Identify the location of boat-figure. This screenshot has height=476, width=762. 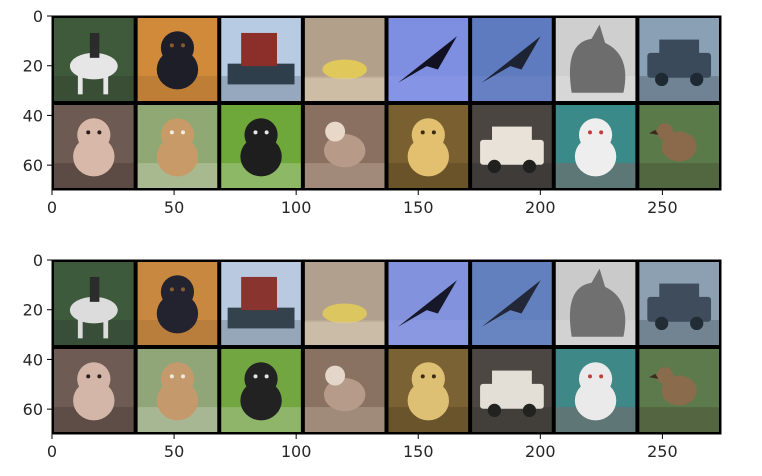
(344, 313).